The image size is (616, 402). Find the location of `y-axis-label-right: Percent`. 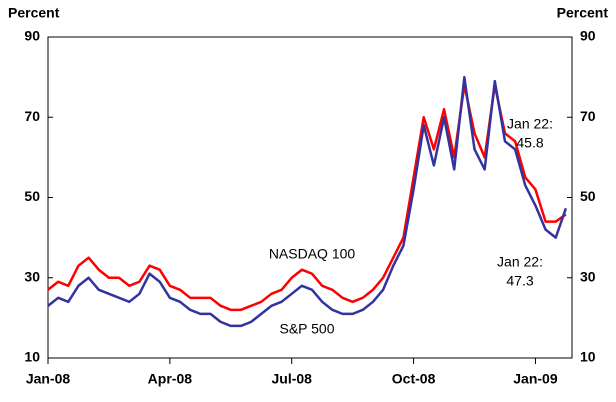

y-axis-label-right: Percent is located at coordinates (583, 13).